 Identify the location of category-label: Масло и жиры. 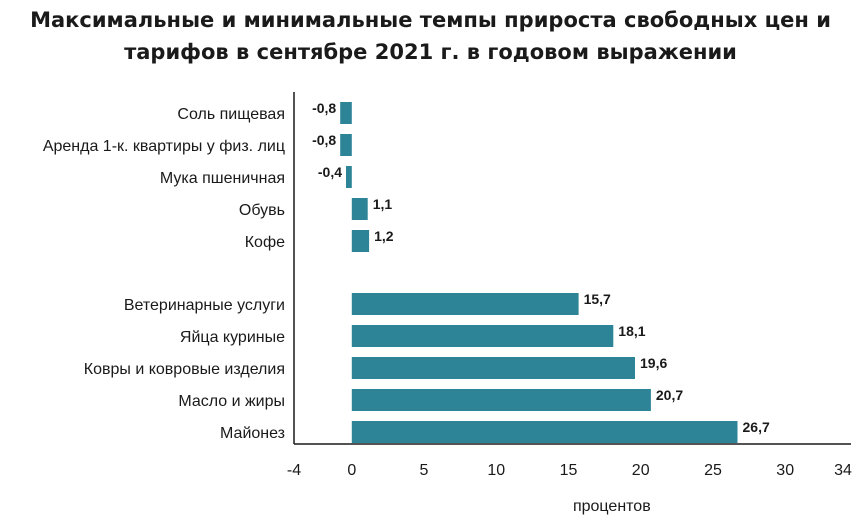
(231, 401).